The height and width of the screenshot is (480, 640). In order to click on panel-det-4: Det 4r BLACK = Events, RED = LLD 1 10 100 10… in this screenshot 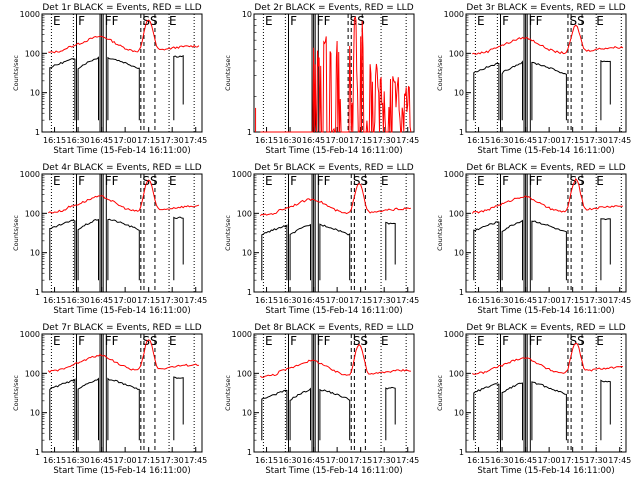, I will do `click(109, 239)`.